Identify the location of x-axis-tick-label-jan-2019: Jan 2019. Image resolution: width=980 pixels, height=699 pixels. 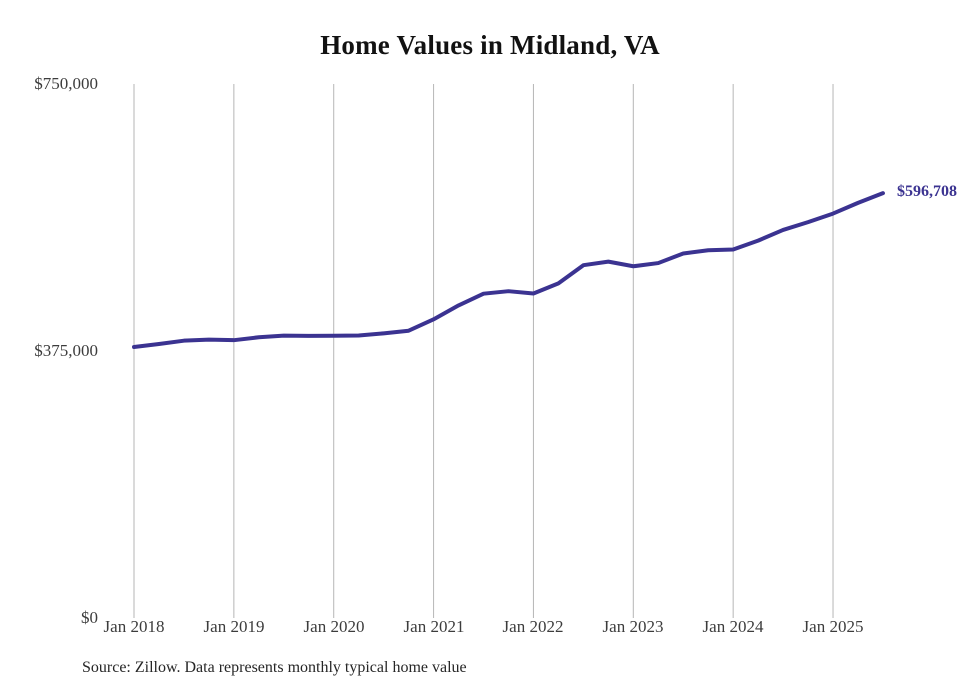
(234, 626).